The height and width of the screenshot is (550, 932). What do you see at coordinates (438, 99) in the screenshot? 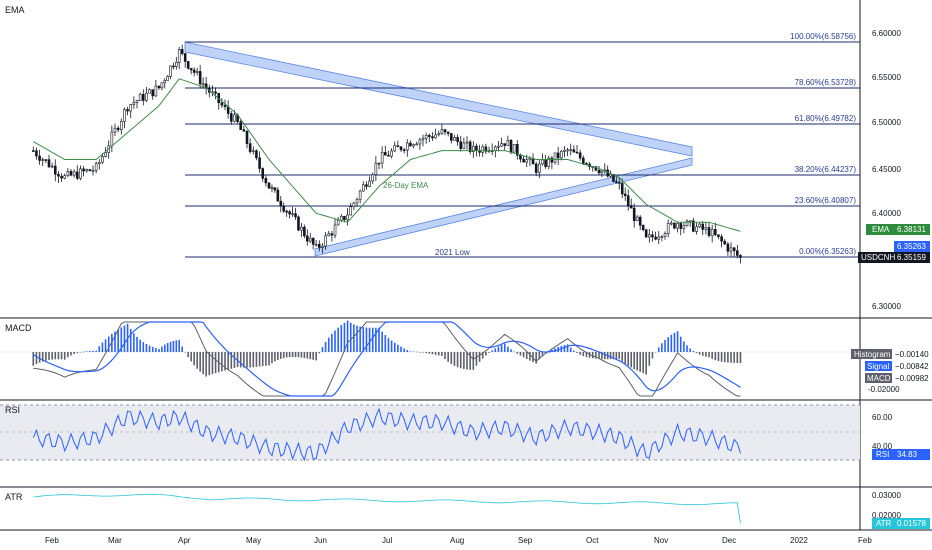
I see `triangle-upper-band` at bounding box center [438, 99].